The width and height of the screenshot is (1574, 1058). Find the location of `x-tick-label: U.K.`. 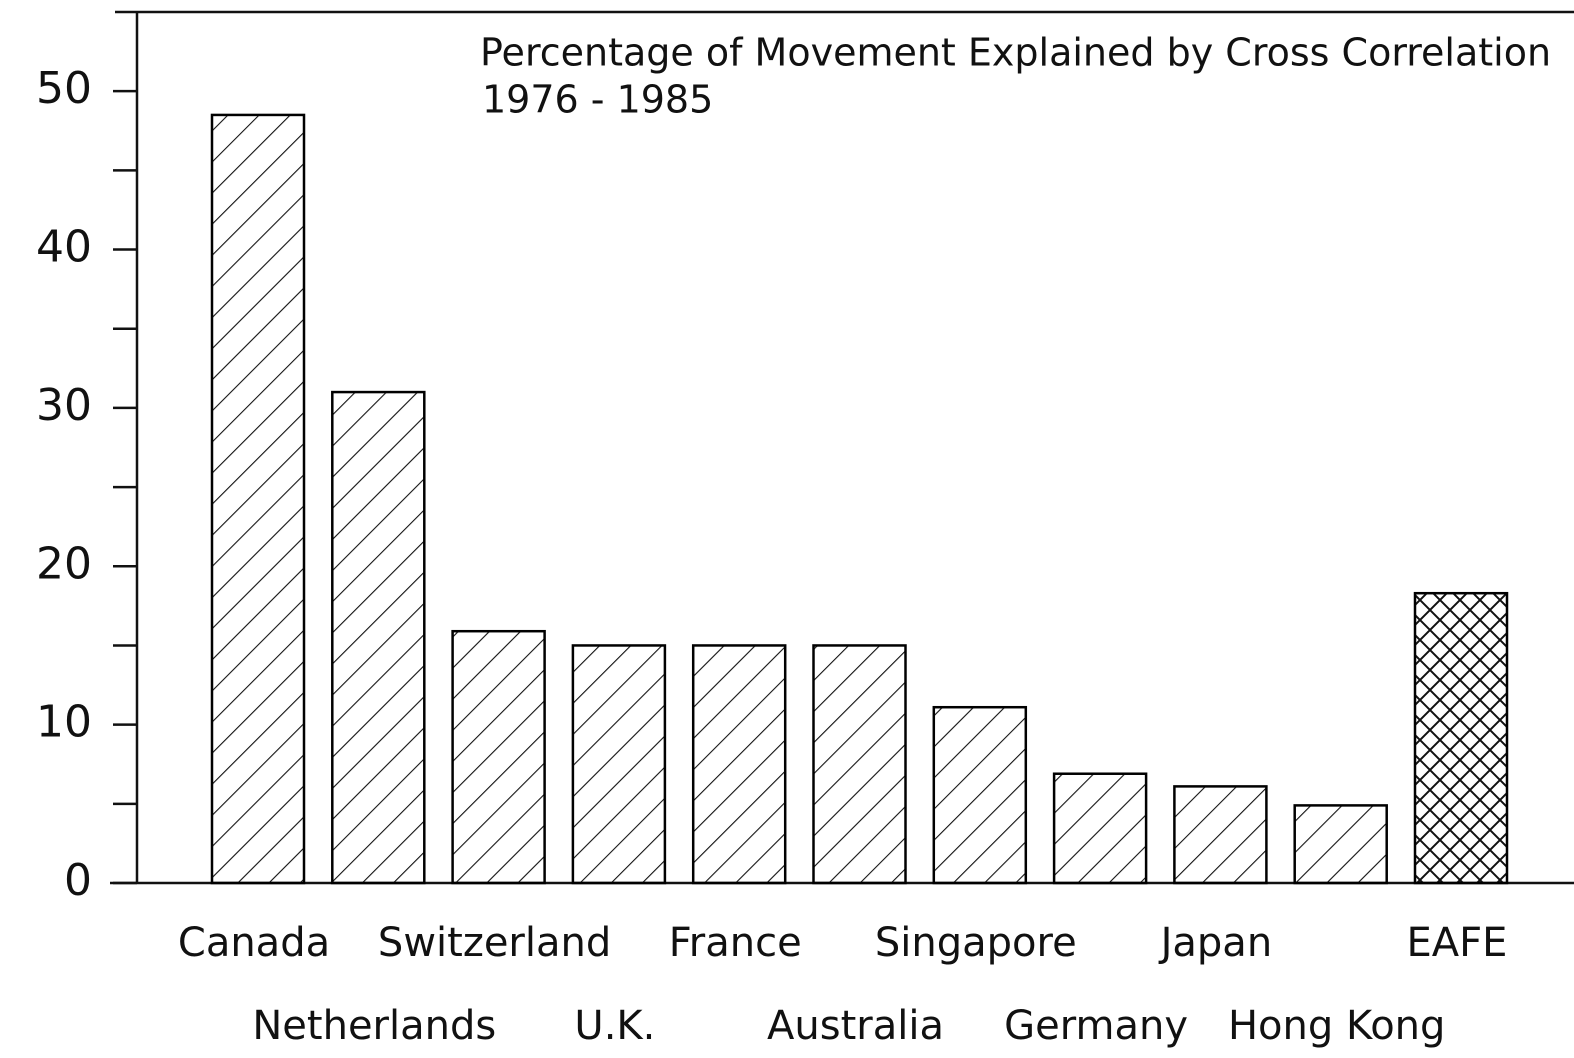

x-tick-label: U.K. is located at coordinates (614, 1026).